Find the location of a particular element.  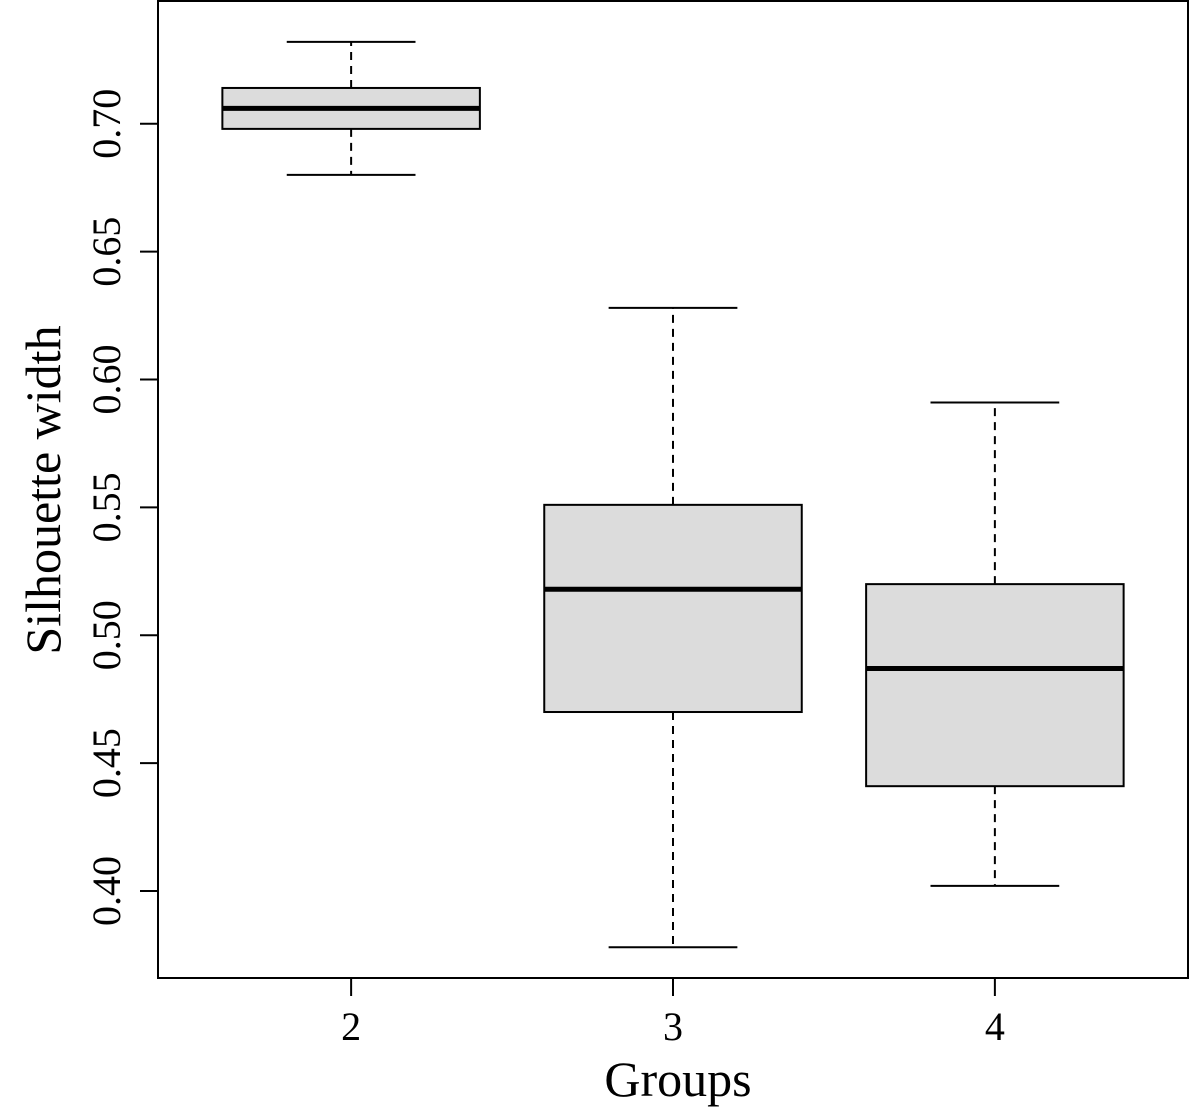

x-axis-title: Groups is located at coordinates (677, 1079).